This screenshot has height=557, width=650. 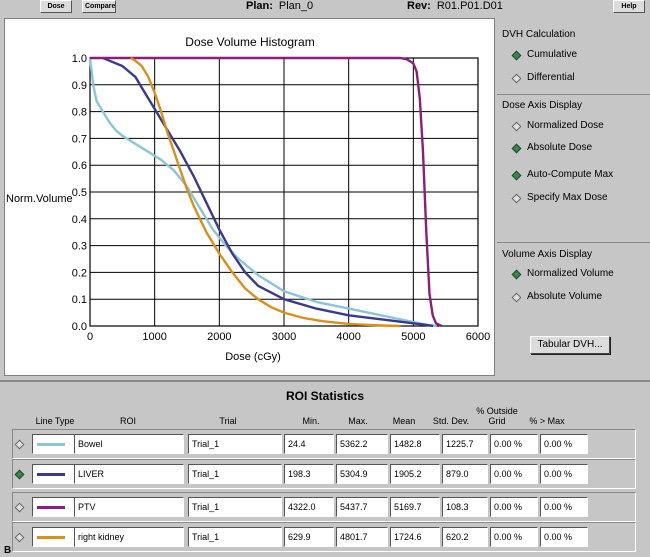 What do you see at coordinates (325, 396) in the screenshot?
I see `roi-statistics-title: ROI Statistics` at bounding box center [325, 396].